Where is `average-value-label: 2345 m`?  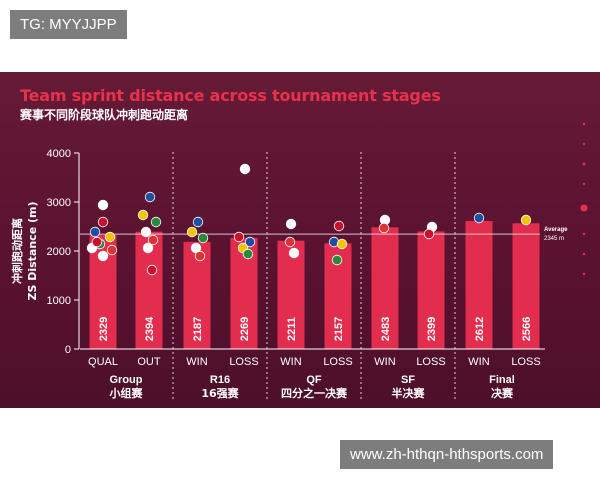 average-value-label: 2345 m is located at coordinates (554, 239).